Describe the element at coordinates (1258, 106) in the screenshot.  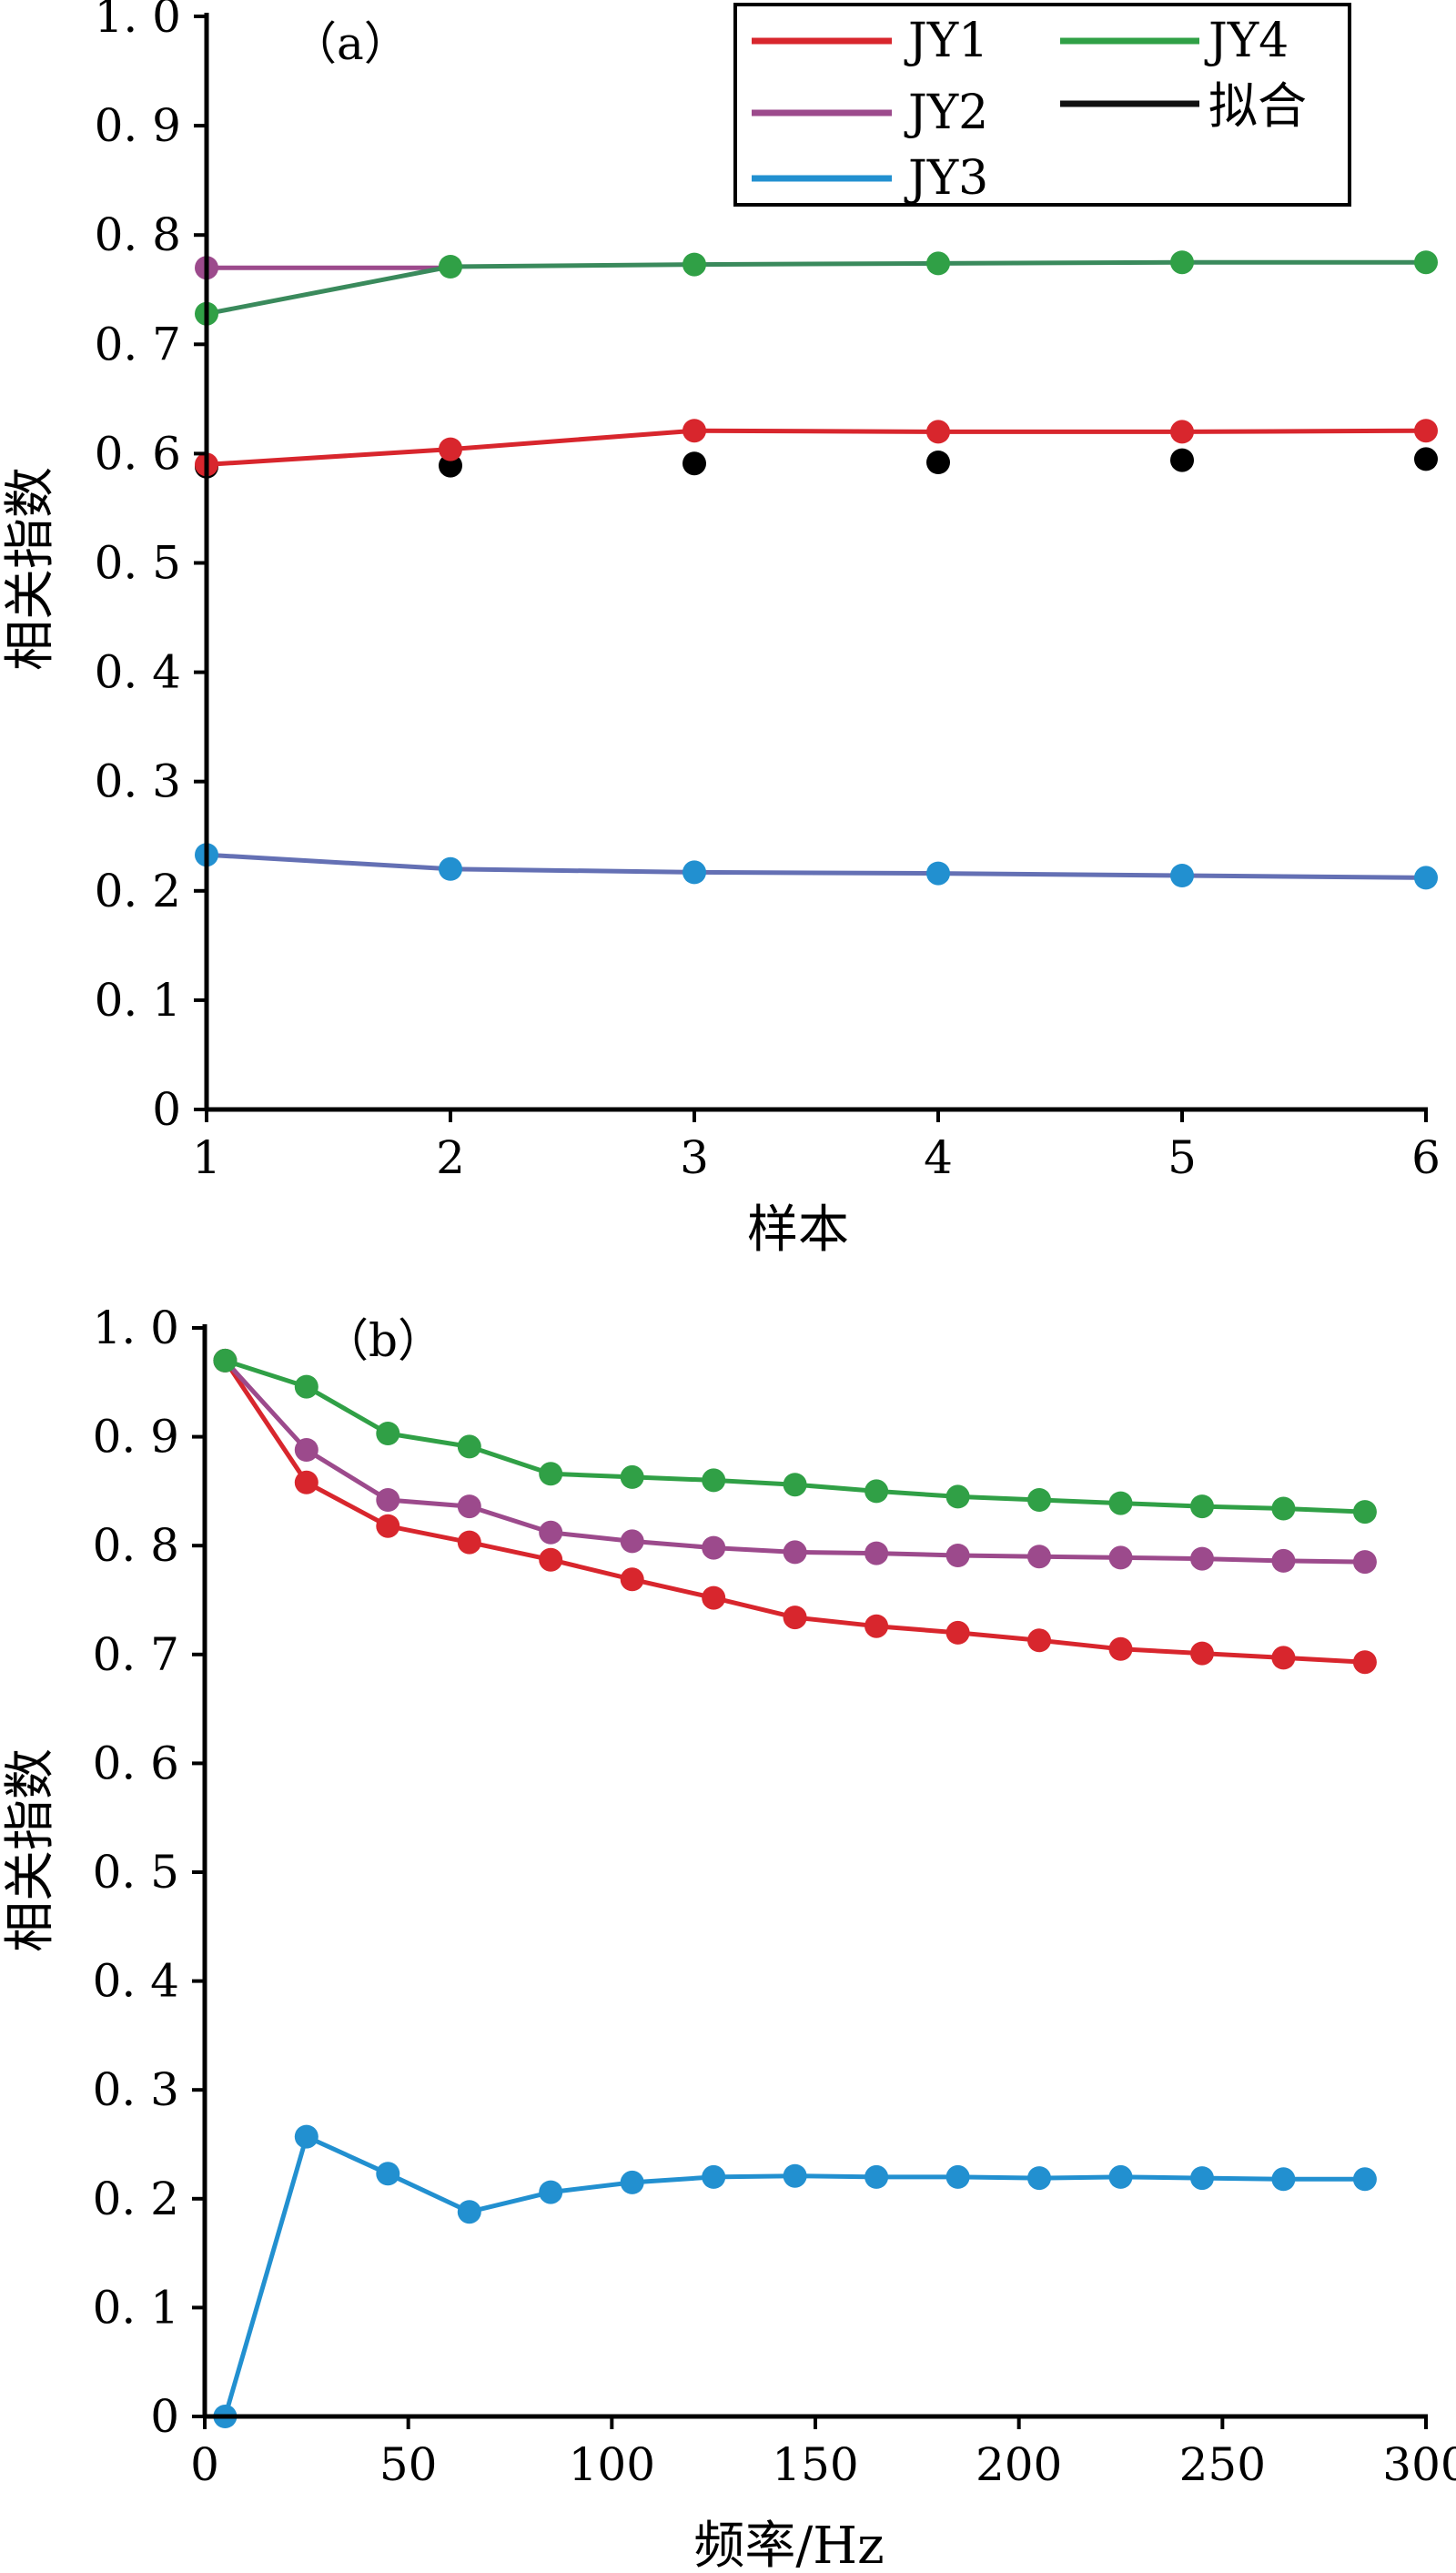
I see `legend-label-fit: 拟合` at that location.